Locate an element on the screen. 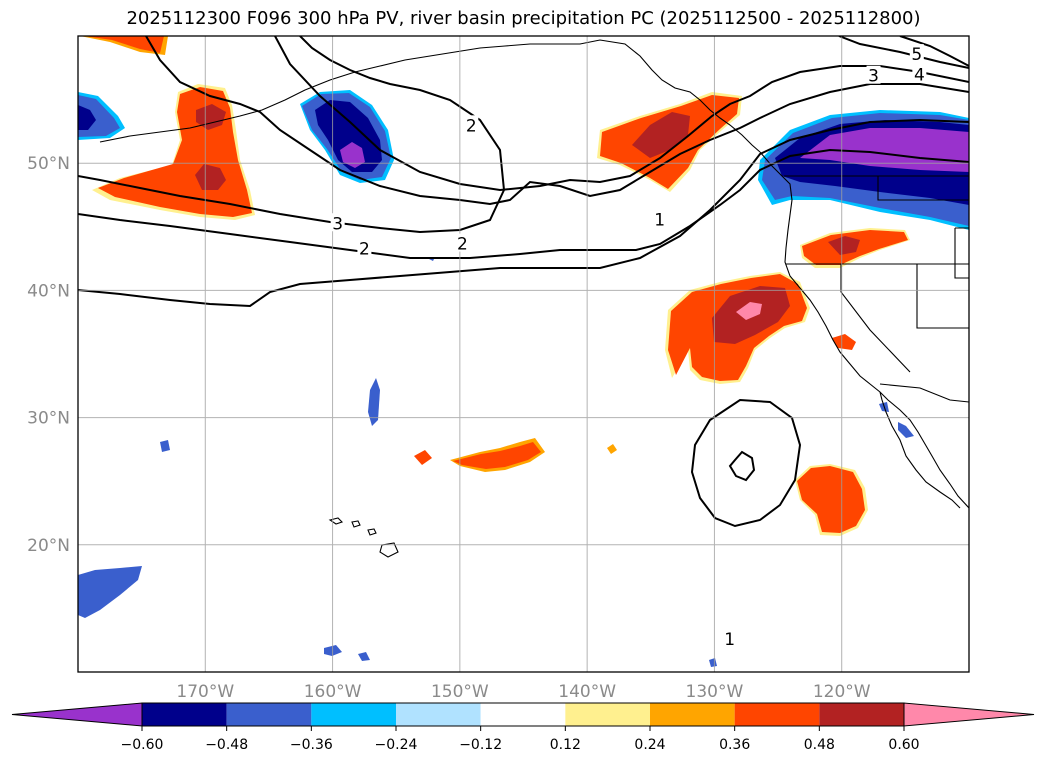 This screenshot has width=1047, height=765. latitude-label: 40°N is located at coordinates (48, 291).